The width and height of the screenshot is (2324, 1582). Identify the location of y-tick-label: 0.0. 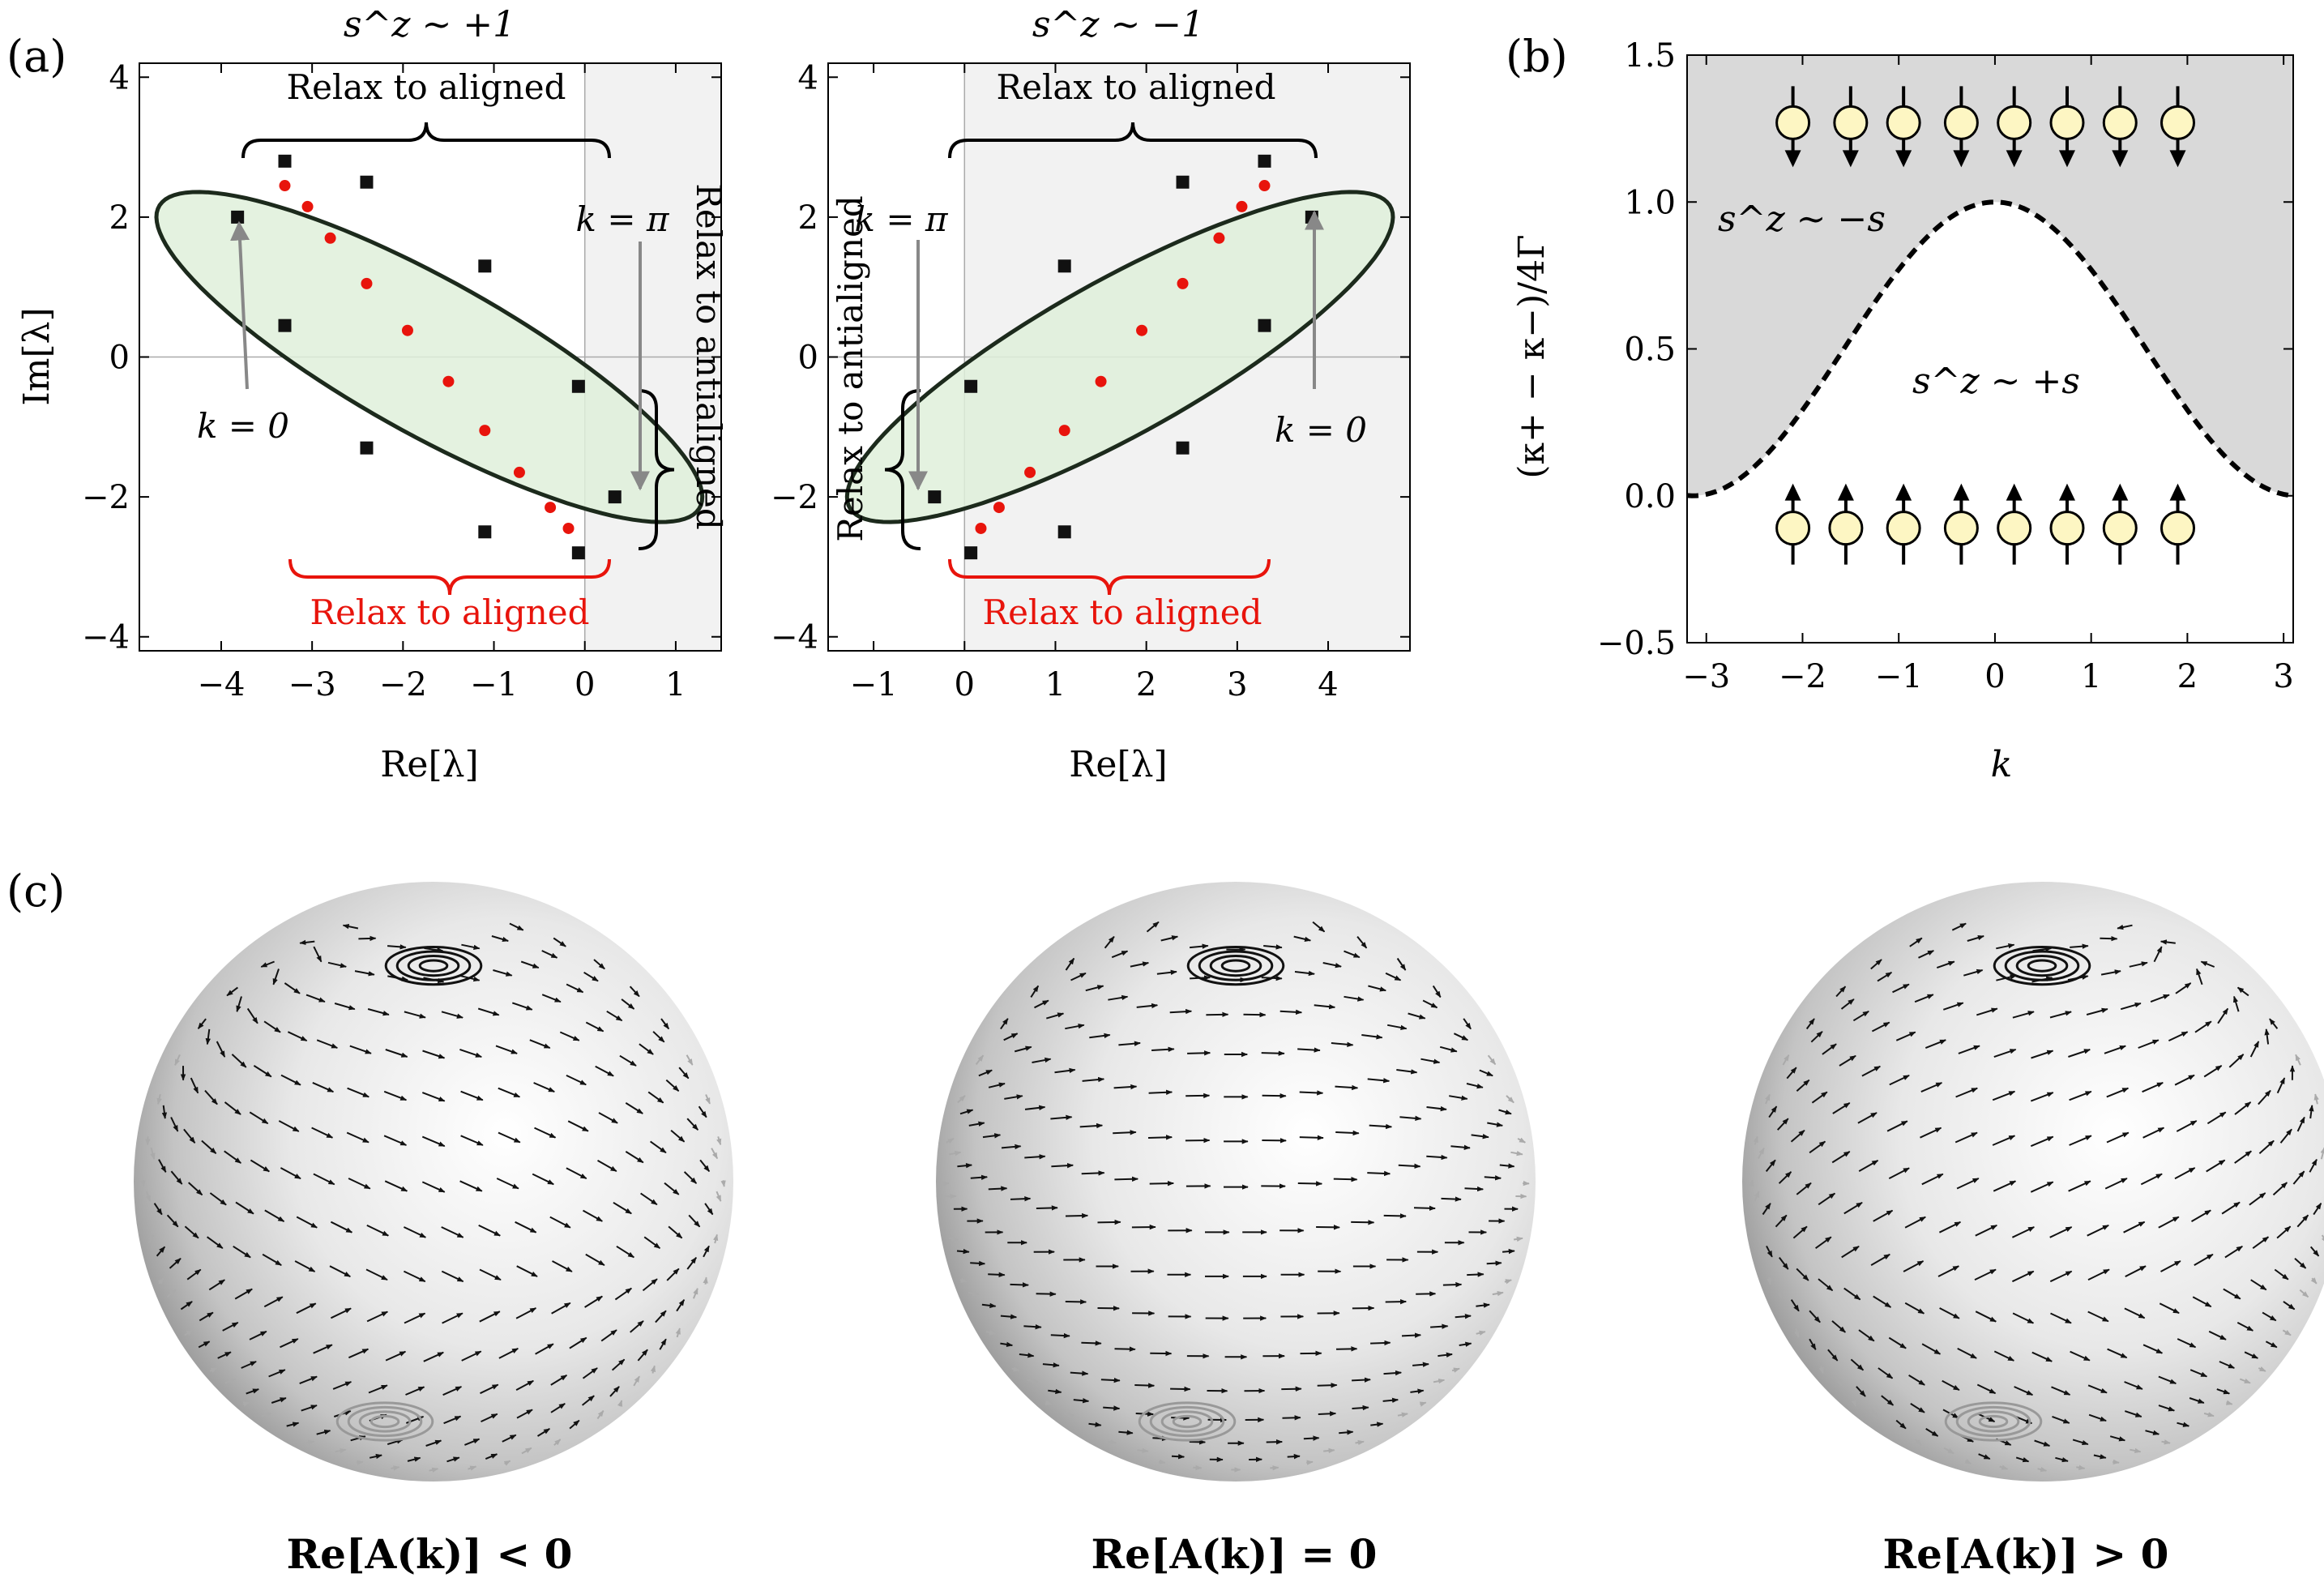
(1650, 496).